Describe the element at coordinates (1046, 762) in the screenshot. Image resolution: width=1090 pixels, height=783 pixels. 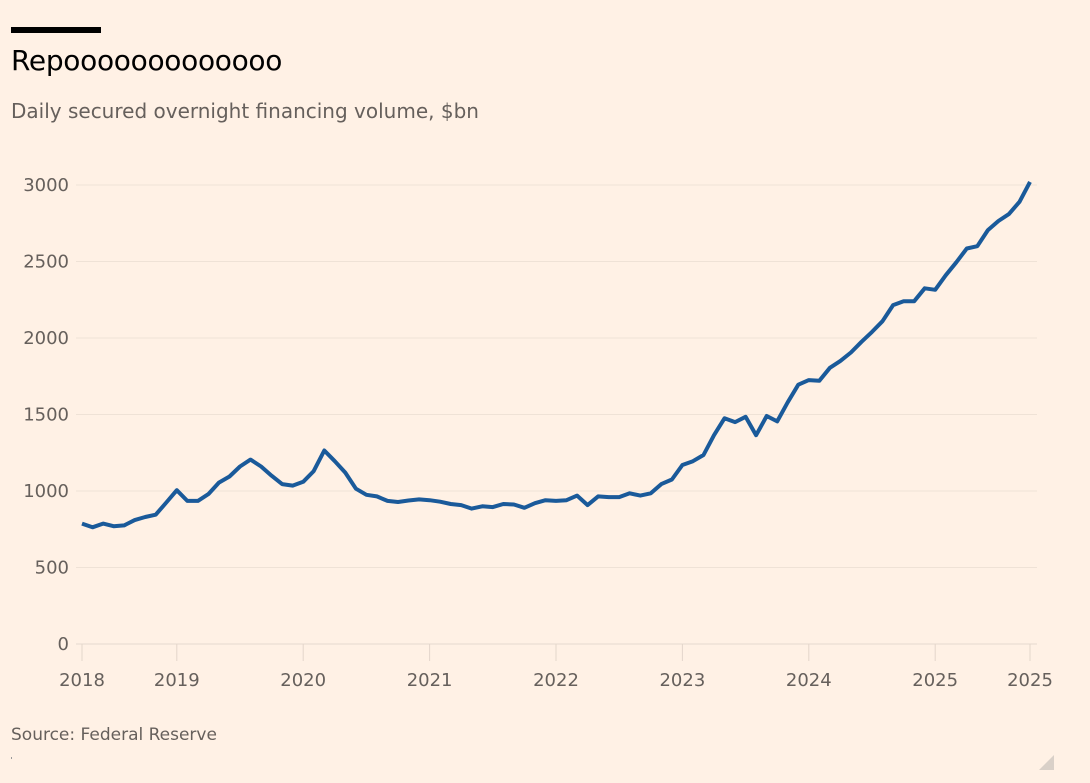
I see `resize-handle-icon` at that location.